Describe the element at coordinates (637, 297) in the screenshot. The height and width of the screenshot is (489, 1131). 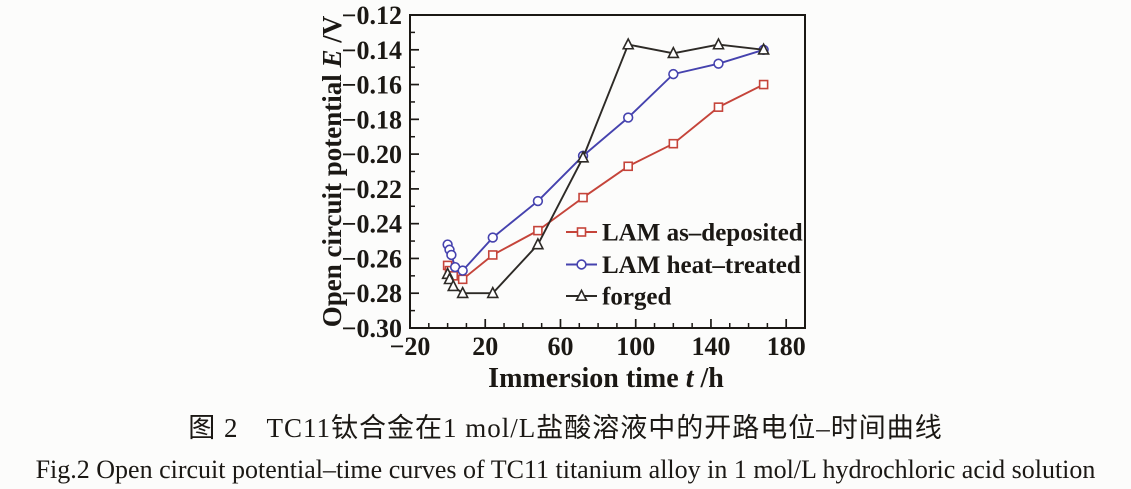
I see `legend-label: forged` at that location.